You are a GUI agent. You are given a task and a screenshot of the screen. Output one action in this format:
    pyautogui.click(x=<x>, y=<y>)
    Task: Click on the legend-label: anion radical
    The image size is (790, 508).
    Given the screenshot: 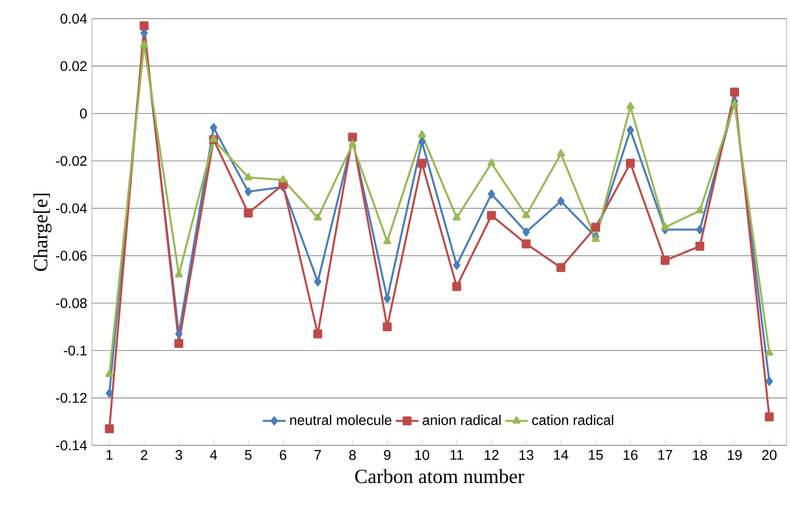 What is the action you would take?
    pyautogui.click(x=461, y=420)
    